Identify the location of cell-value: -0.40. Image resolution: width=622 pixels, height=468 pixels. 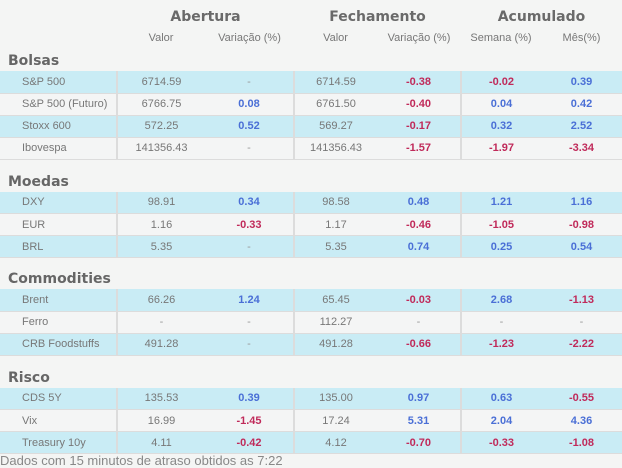
(419, 104).